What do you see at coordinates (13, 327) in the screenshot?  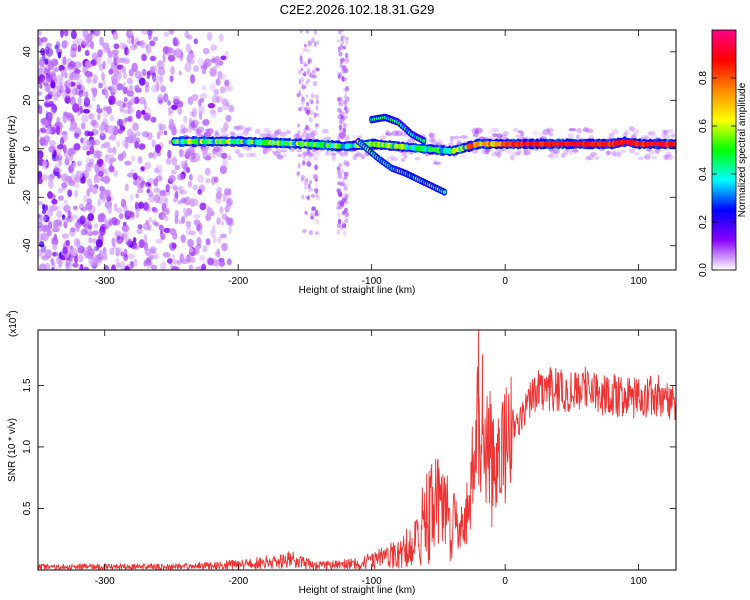 I see `snr-multiplier-base: (x10` at bounding box center [13, 327].